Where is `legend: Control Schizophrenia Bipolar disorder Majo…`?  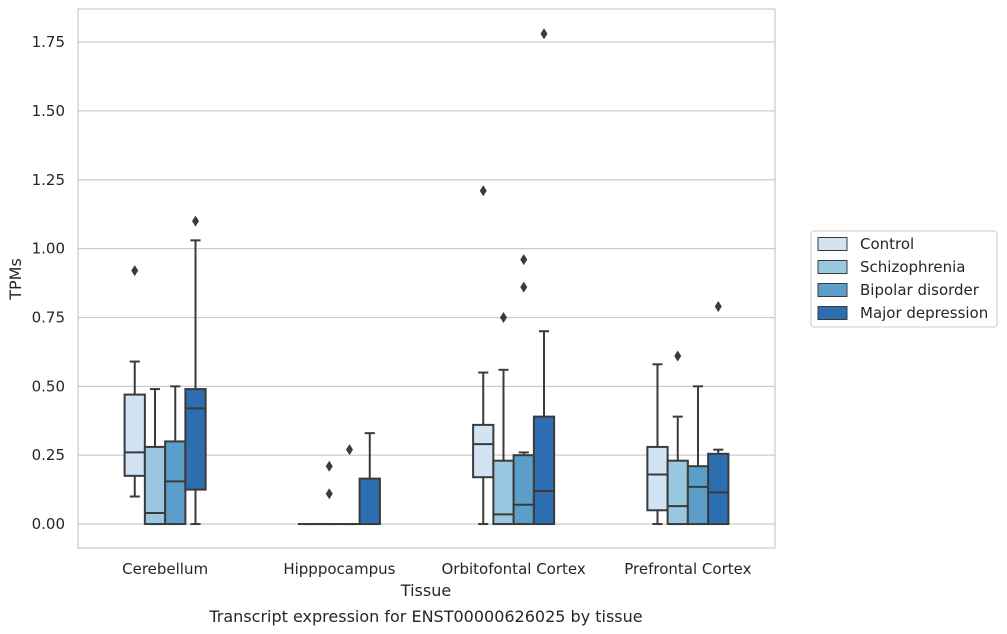 legend: Control Schizophrenia Bipolar disorder Majo… is located at coordinates (904, 279).